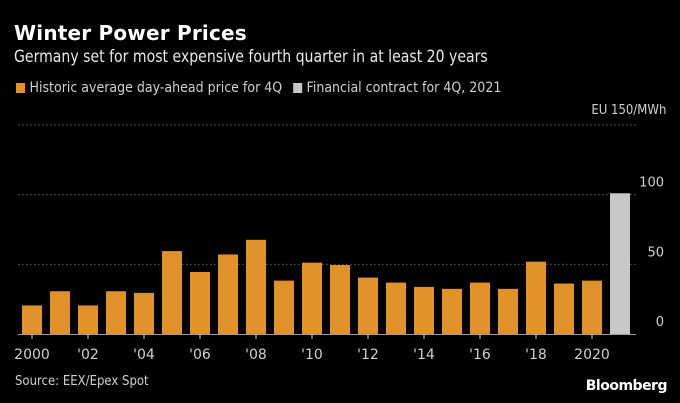 The image size is (680, 403). I want to click on x-tick-label: '06, so click(200, 355).